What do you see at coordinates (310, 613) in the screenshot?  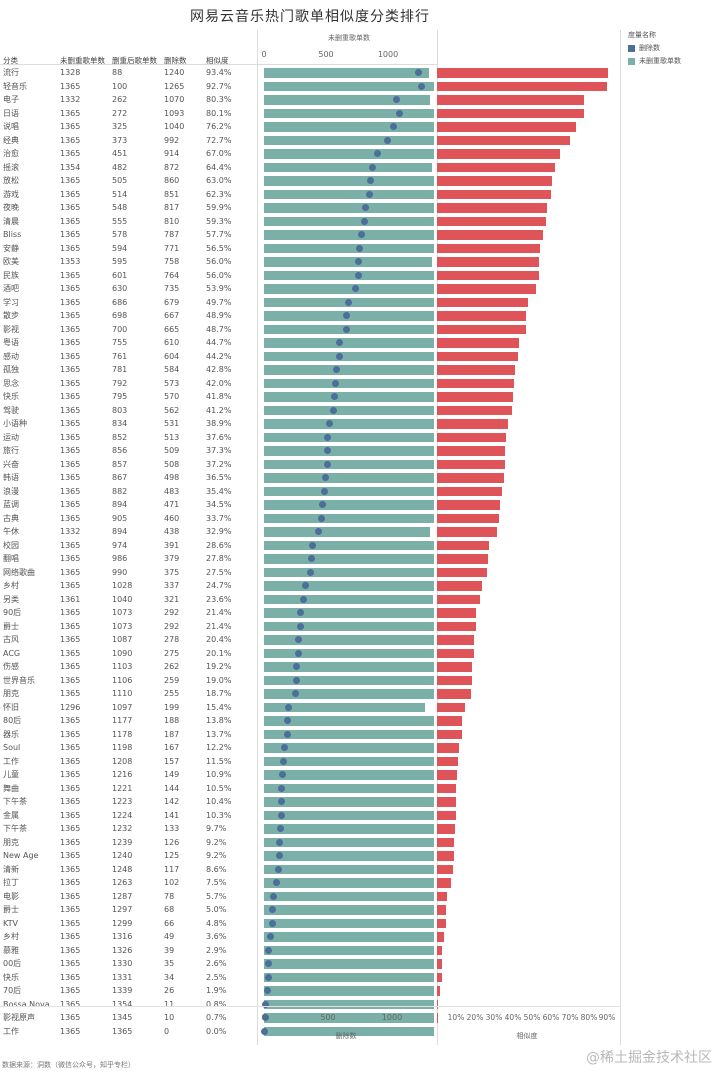 I see `table-row: 90后 1365 1073 292 21.4%` at bounding box center [310, 613].